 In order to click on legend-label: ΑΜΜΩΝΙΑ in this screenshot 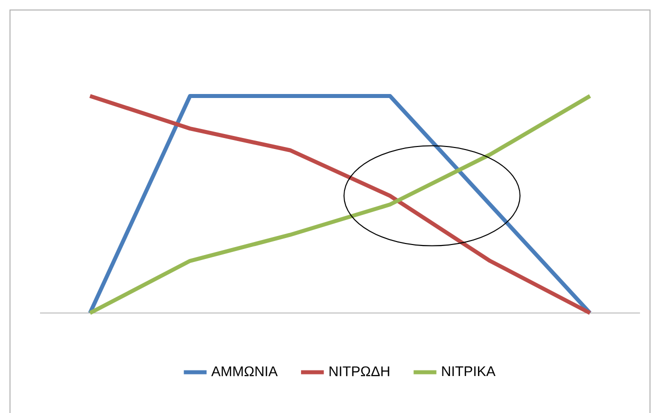, I will do `click(244, 371)`.